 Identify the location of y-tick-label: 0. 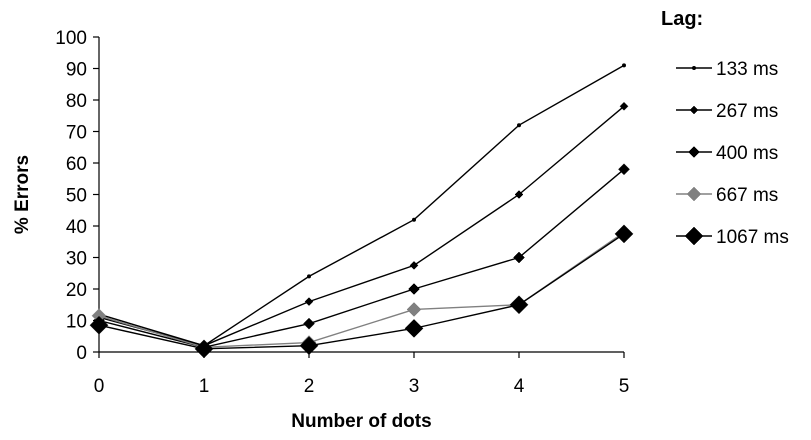
(81, 353).